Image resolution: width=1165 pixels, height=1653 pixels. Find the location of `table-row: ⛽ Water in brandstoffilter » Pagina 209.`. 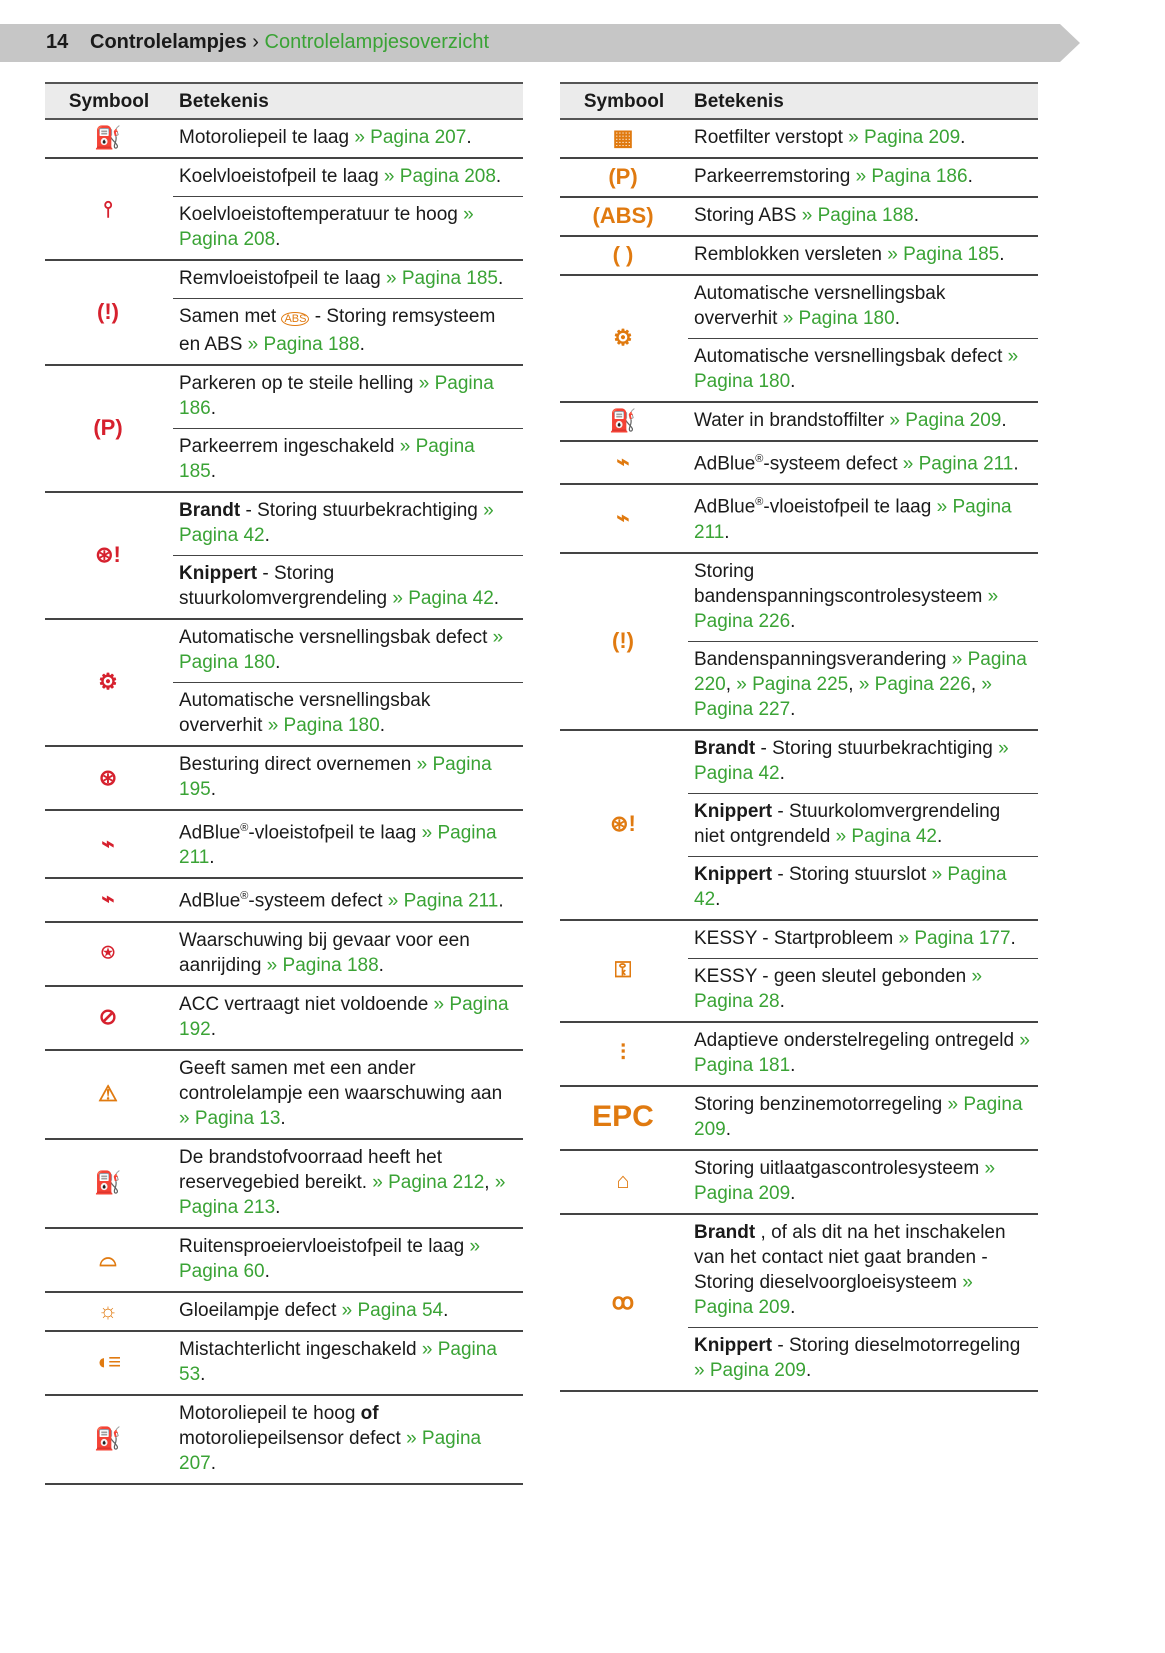

table-row: ⛽ Water in brandstoffilter » Pagina 209. is located at coordinates (799, 422).